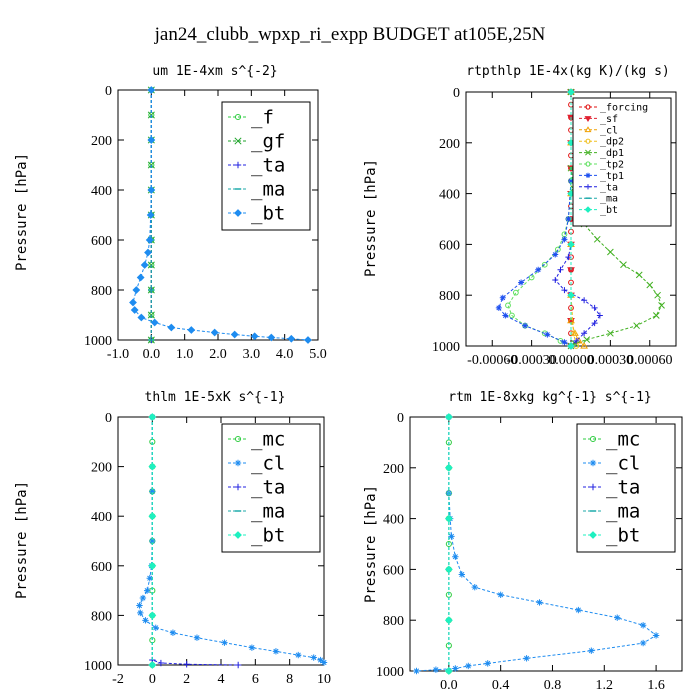 The height and width of the screenshot is (700, 700). Describe the element at coordinates (550, 397) in the screenshot. I see `panel-title: rtm 1E-8xkg kg^{-1} s^{-1}` at that location.